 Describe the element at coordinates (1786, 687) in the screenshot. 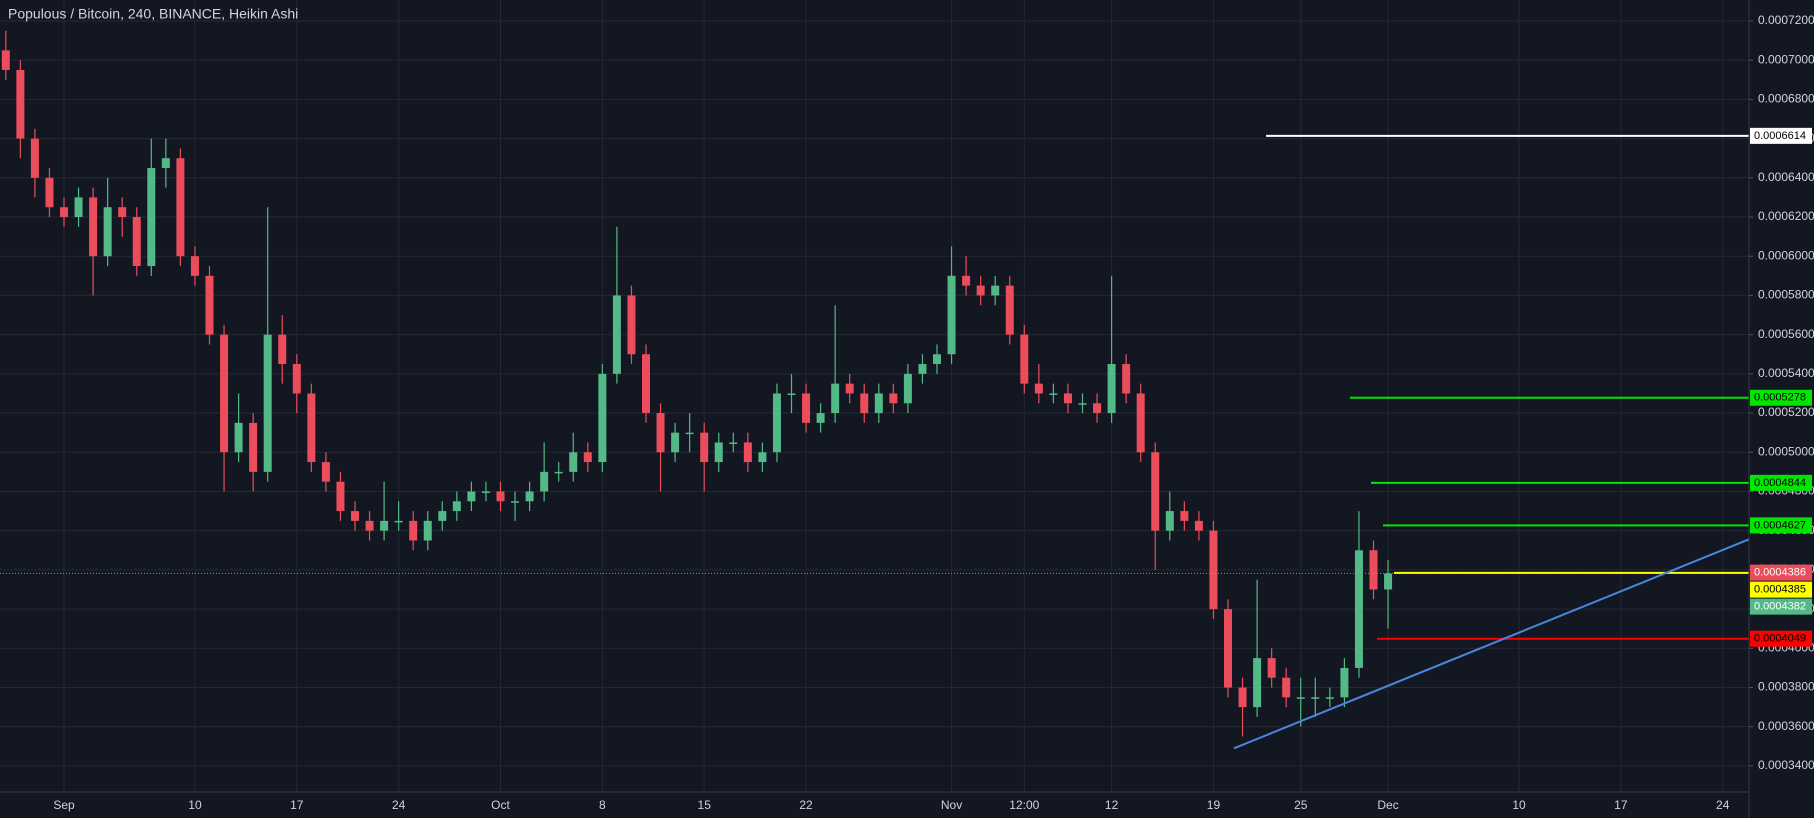

I see `y-tick-label: 0.0003800` at that location.